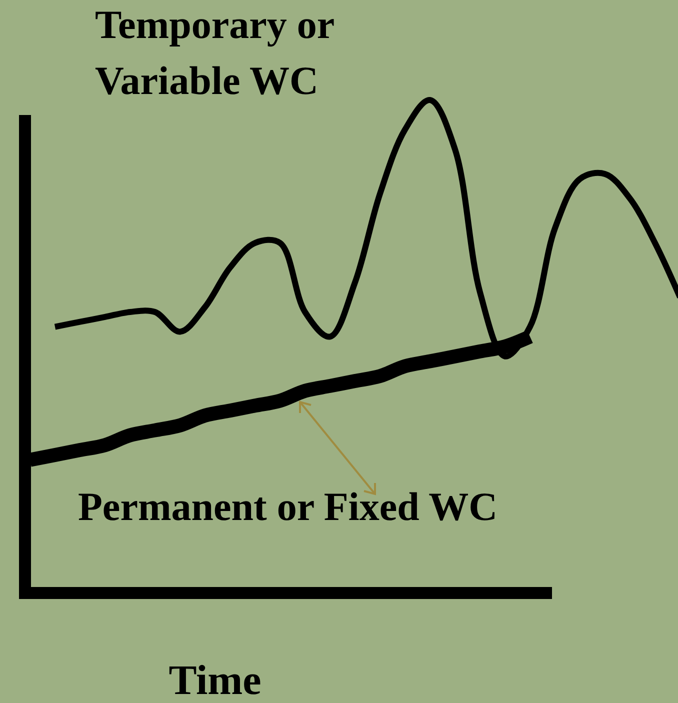  Describe the element at coordinates (288, 506) in the screenshot. I see `series-label: Permanent or Fixed WC` at that location.